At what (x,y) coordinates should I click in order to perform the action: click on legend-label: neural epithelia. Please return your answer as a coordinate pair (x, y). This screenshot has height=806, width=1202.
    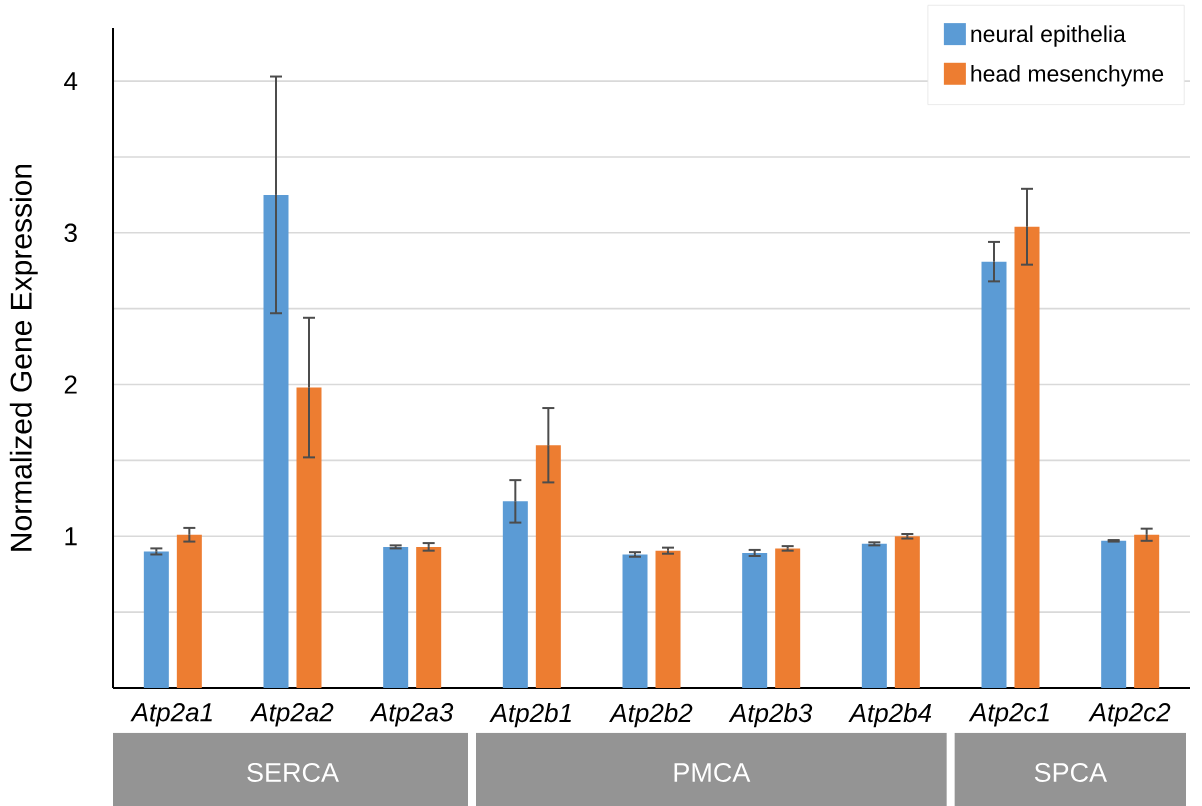
    Looking at the image, I should click on (1048, 36).